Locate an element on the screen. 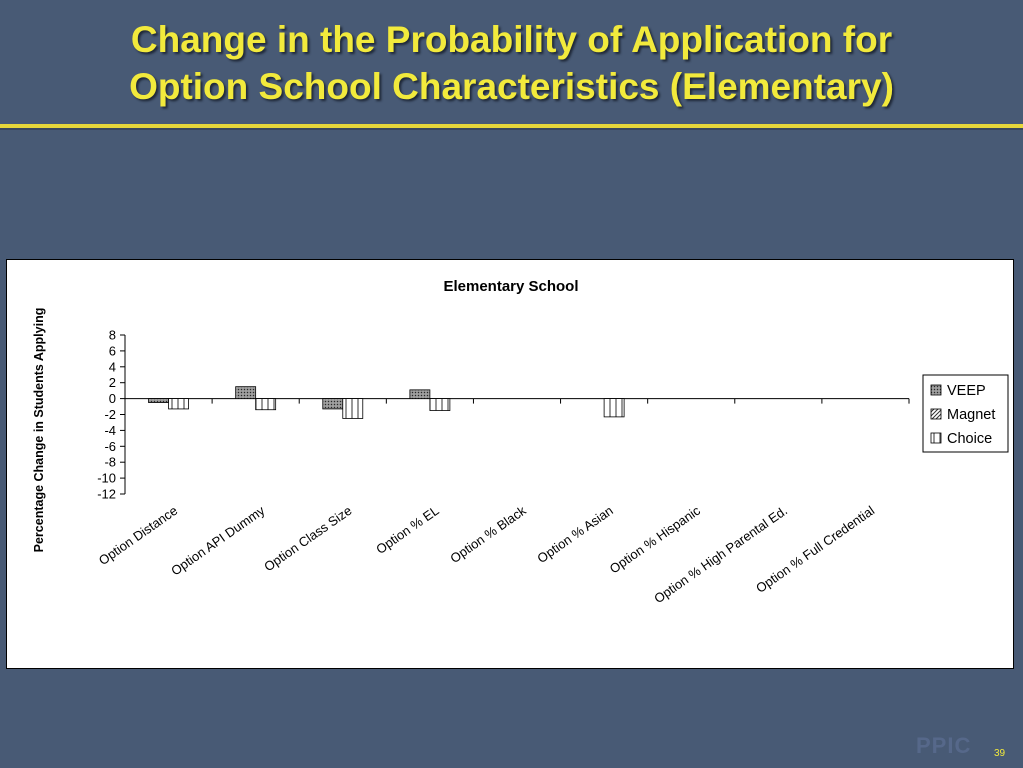 The height and width of the screenshot is (768, 1023). x-category-label: Option % EL is located at coordinates (407, 530).